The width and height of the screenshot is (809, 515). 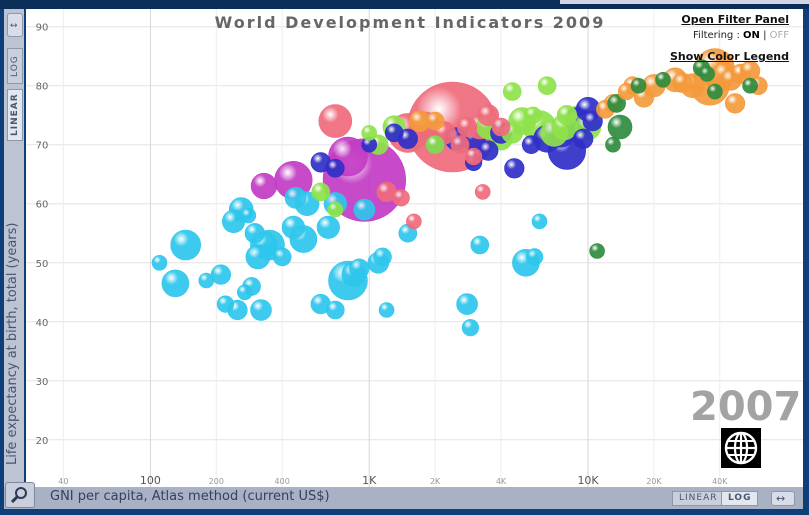 What do you see at coordinates (698, 498) in the screenshot?
I see `x-linear-button: LINEAR` at bounding box center [698, 498].